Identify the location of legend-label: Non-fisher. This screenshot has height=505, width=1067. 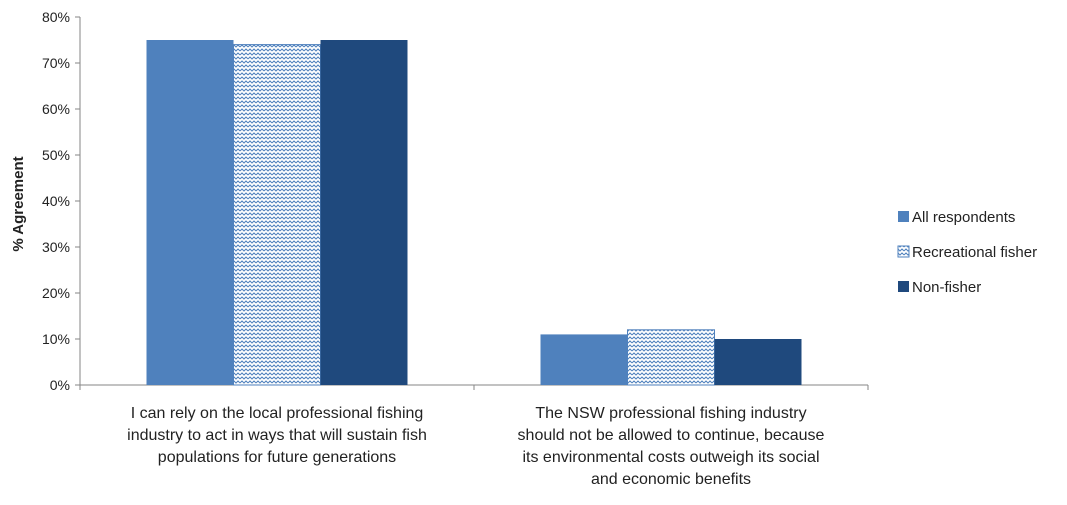
(946, 287).